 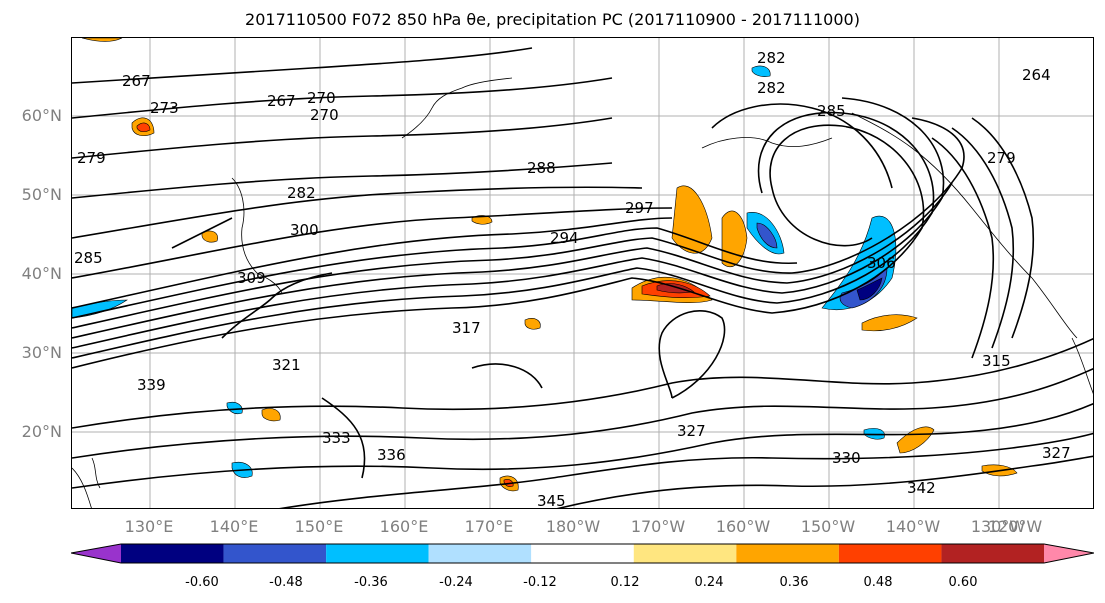 What do you see at coordinates (913, 526) in the screenshot?
I see `lon-label-140w: 140°W` at bounding box center [913, 526].